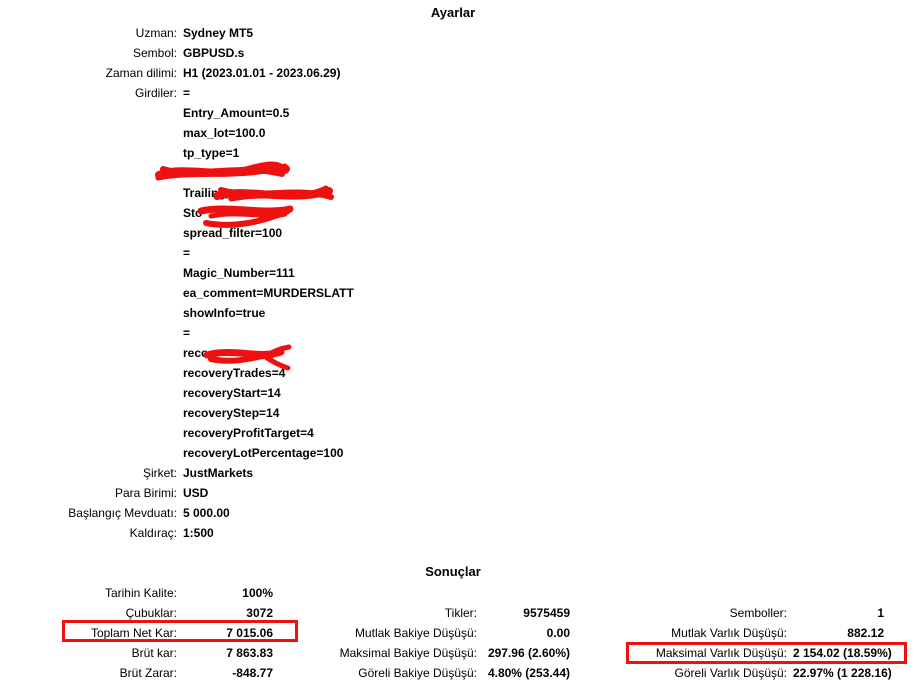  I want to click on result-value: 100%, so click(257, 593).